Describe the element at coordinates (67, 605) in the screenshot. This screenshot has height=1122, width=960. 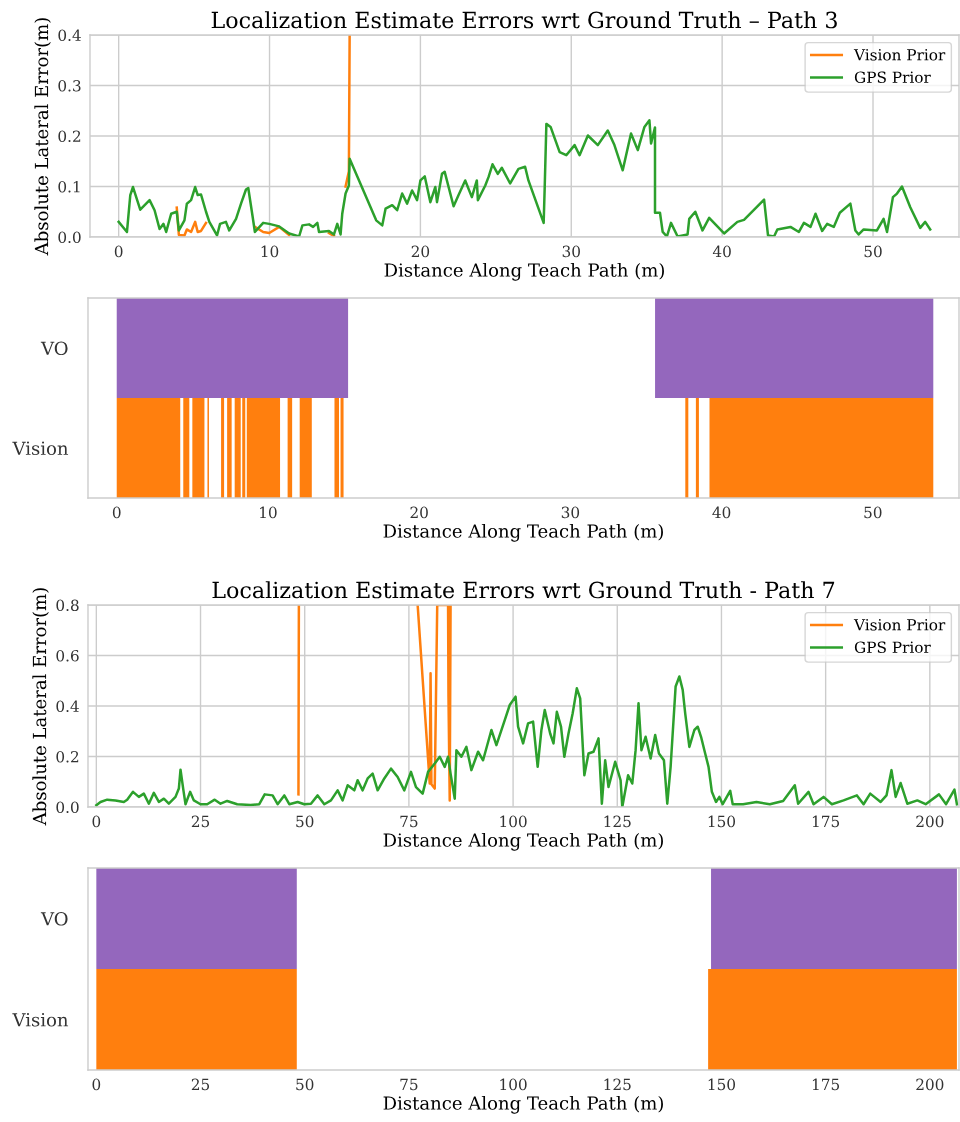
I see `y-tick-label: 0.8` at that location.